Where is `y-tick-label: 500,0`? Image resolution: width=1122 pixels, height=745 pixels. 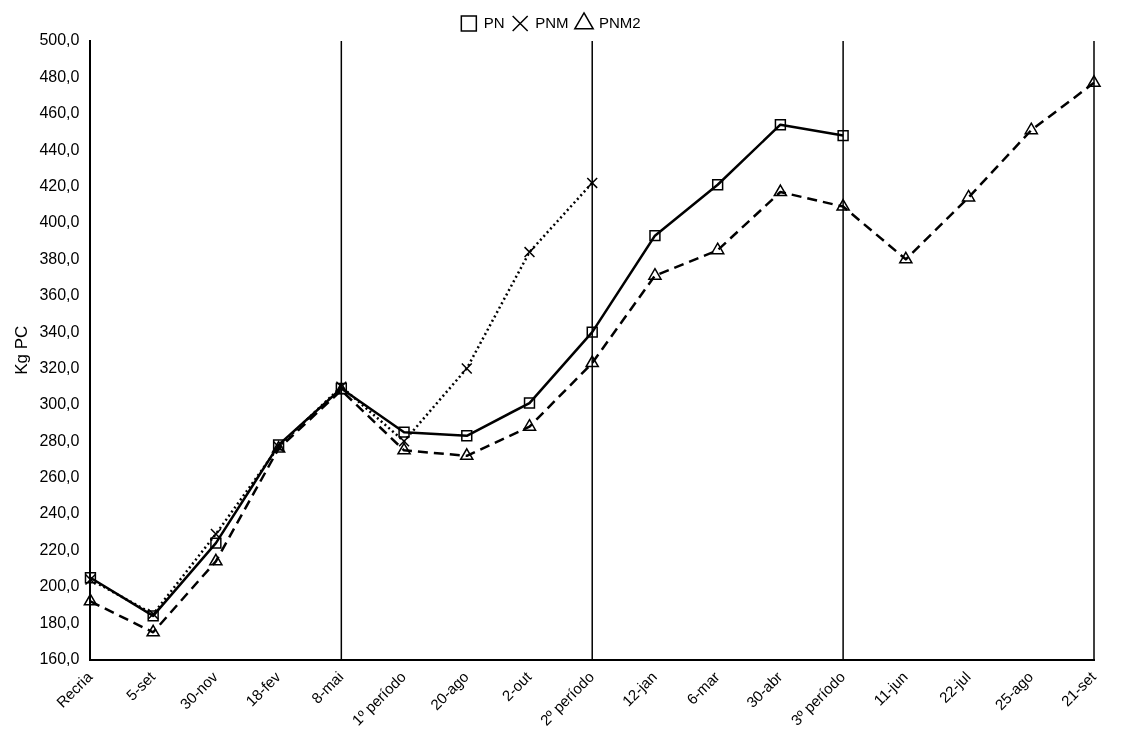 y-tick-label: 500,0 is located at coordinates (59, 40).